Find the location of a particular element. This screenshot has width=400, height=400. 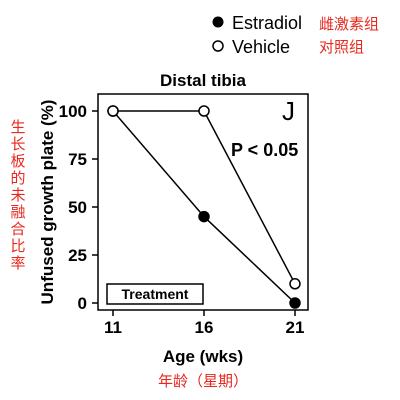

y-tick-label: 50 is located at coordinates (77, 207).